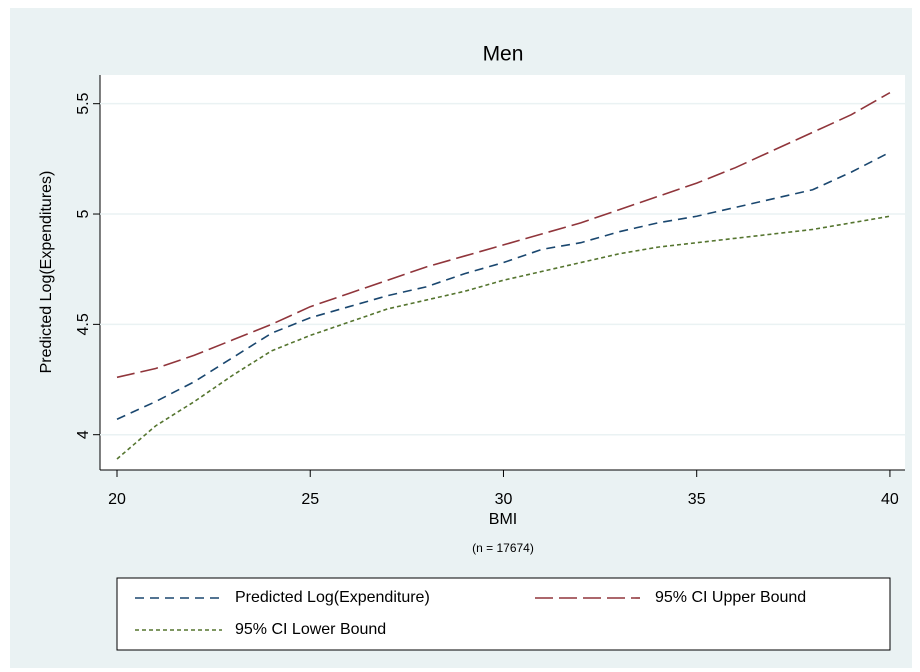  What do you see at coordinates (503, 54) in the screenshot?
I see `chart-title: Men` at bounding box center [503, 54].